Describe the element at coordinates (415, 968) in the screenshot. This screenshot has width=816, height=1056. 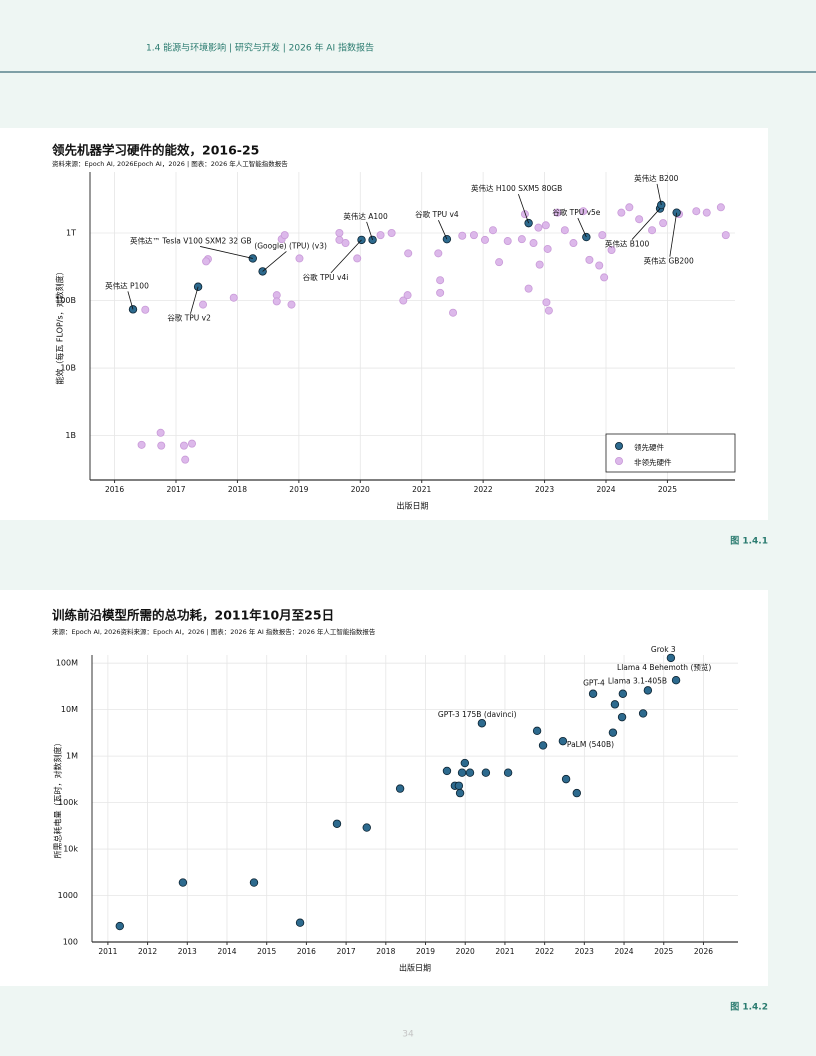
I see `x-axis-label: 出版日期` at that location.